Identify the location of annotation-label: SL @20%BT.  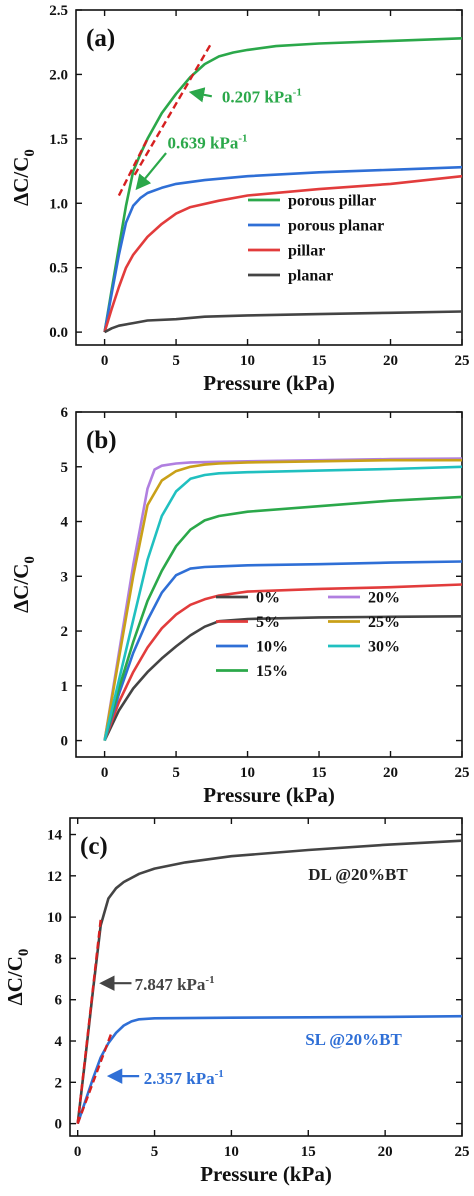
(353, 1039).